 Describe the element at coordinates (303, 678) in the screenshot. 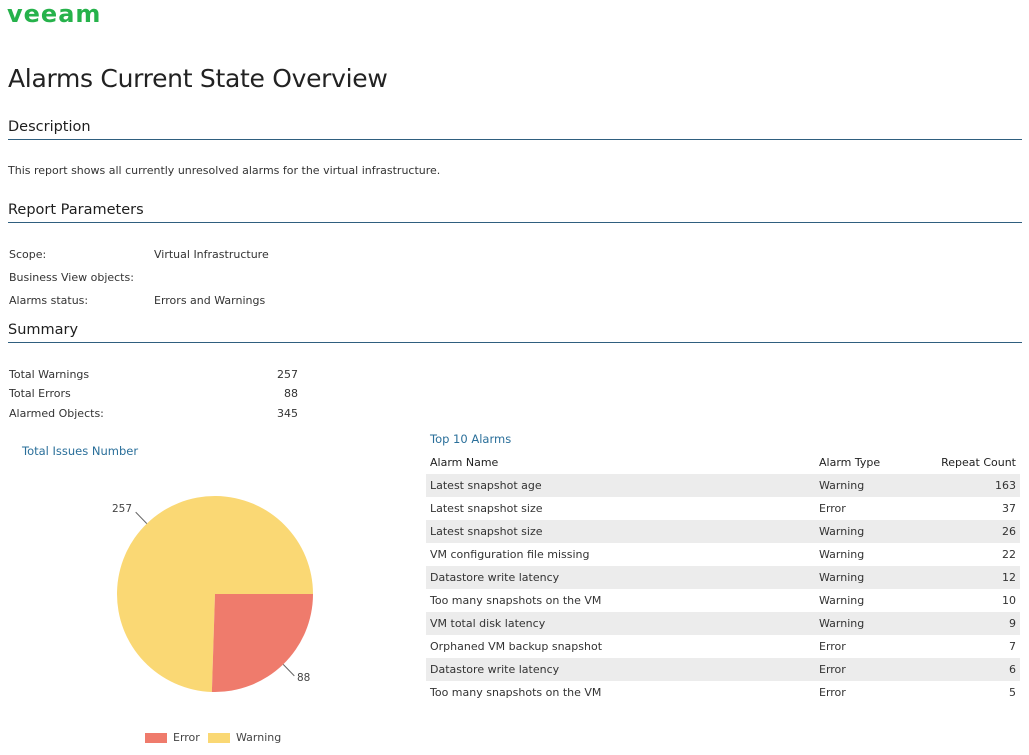

I see `pie-label-error: 88` at that location.